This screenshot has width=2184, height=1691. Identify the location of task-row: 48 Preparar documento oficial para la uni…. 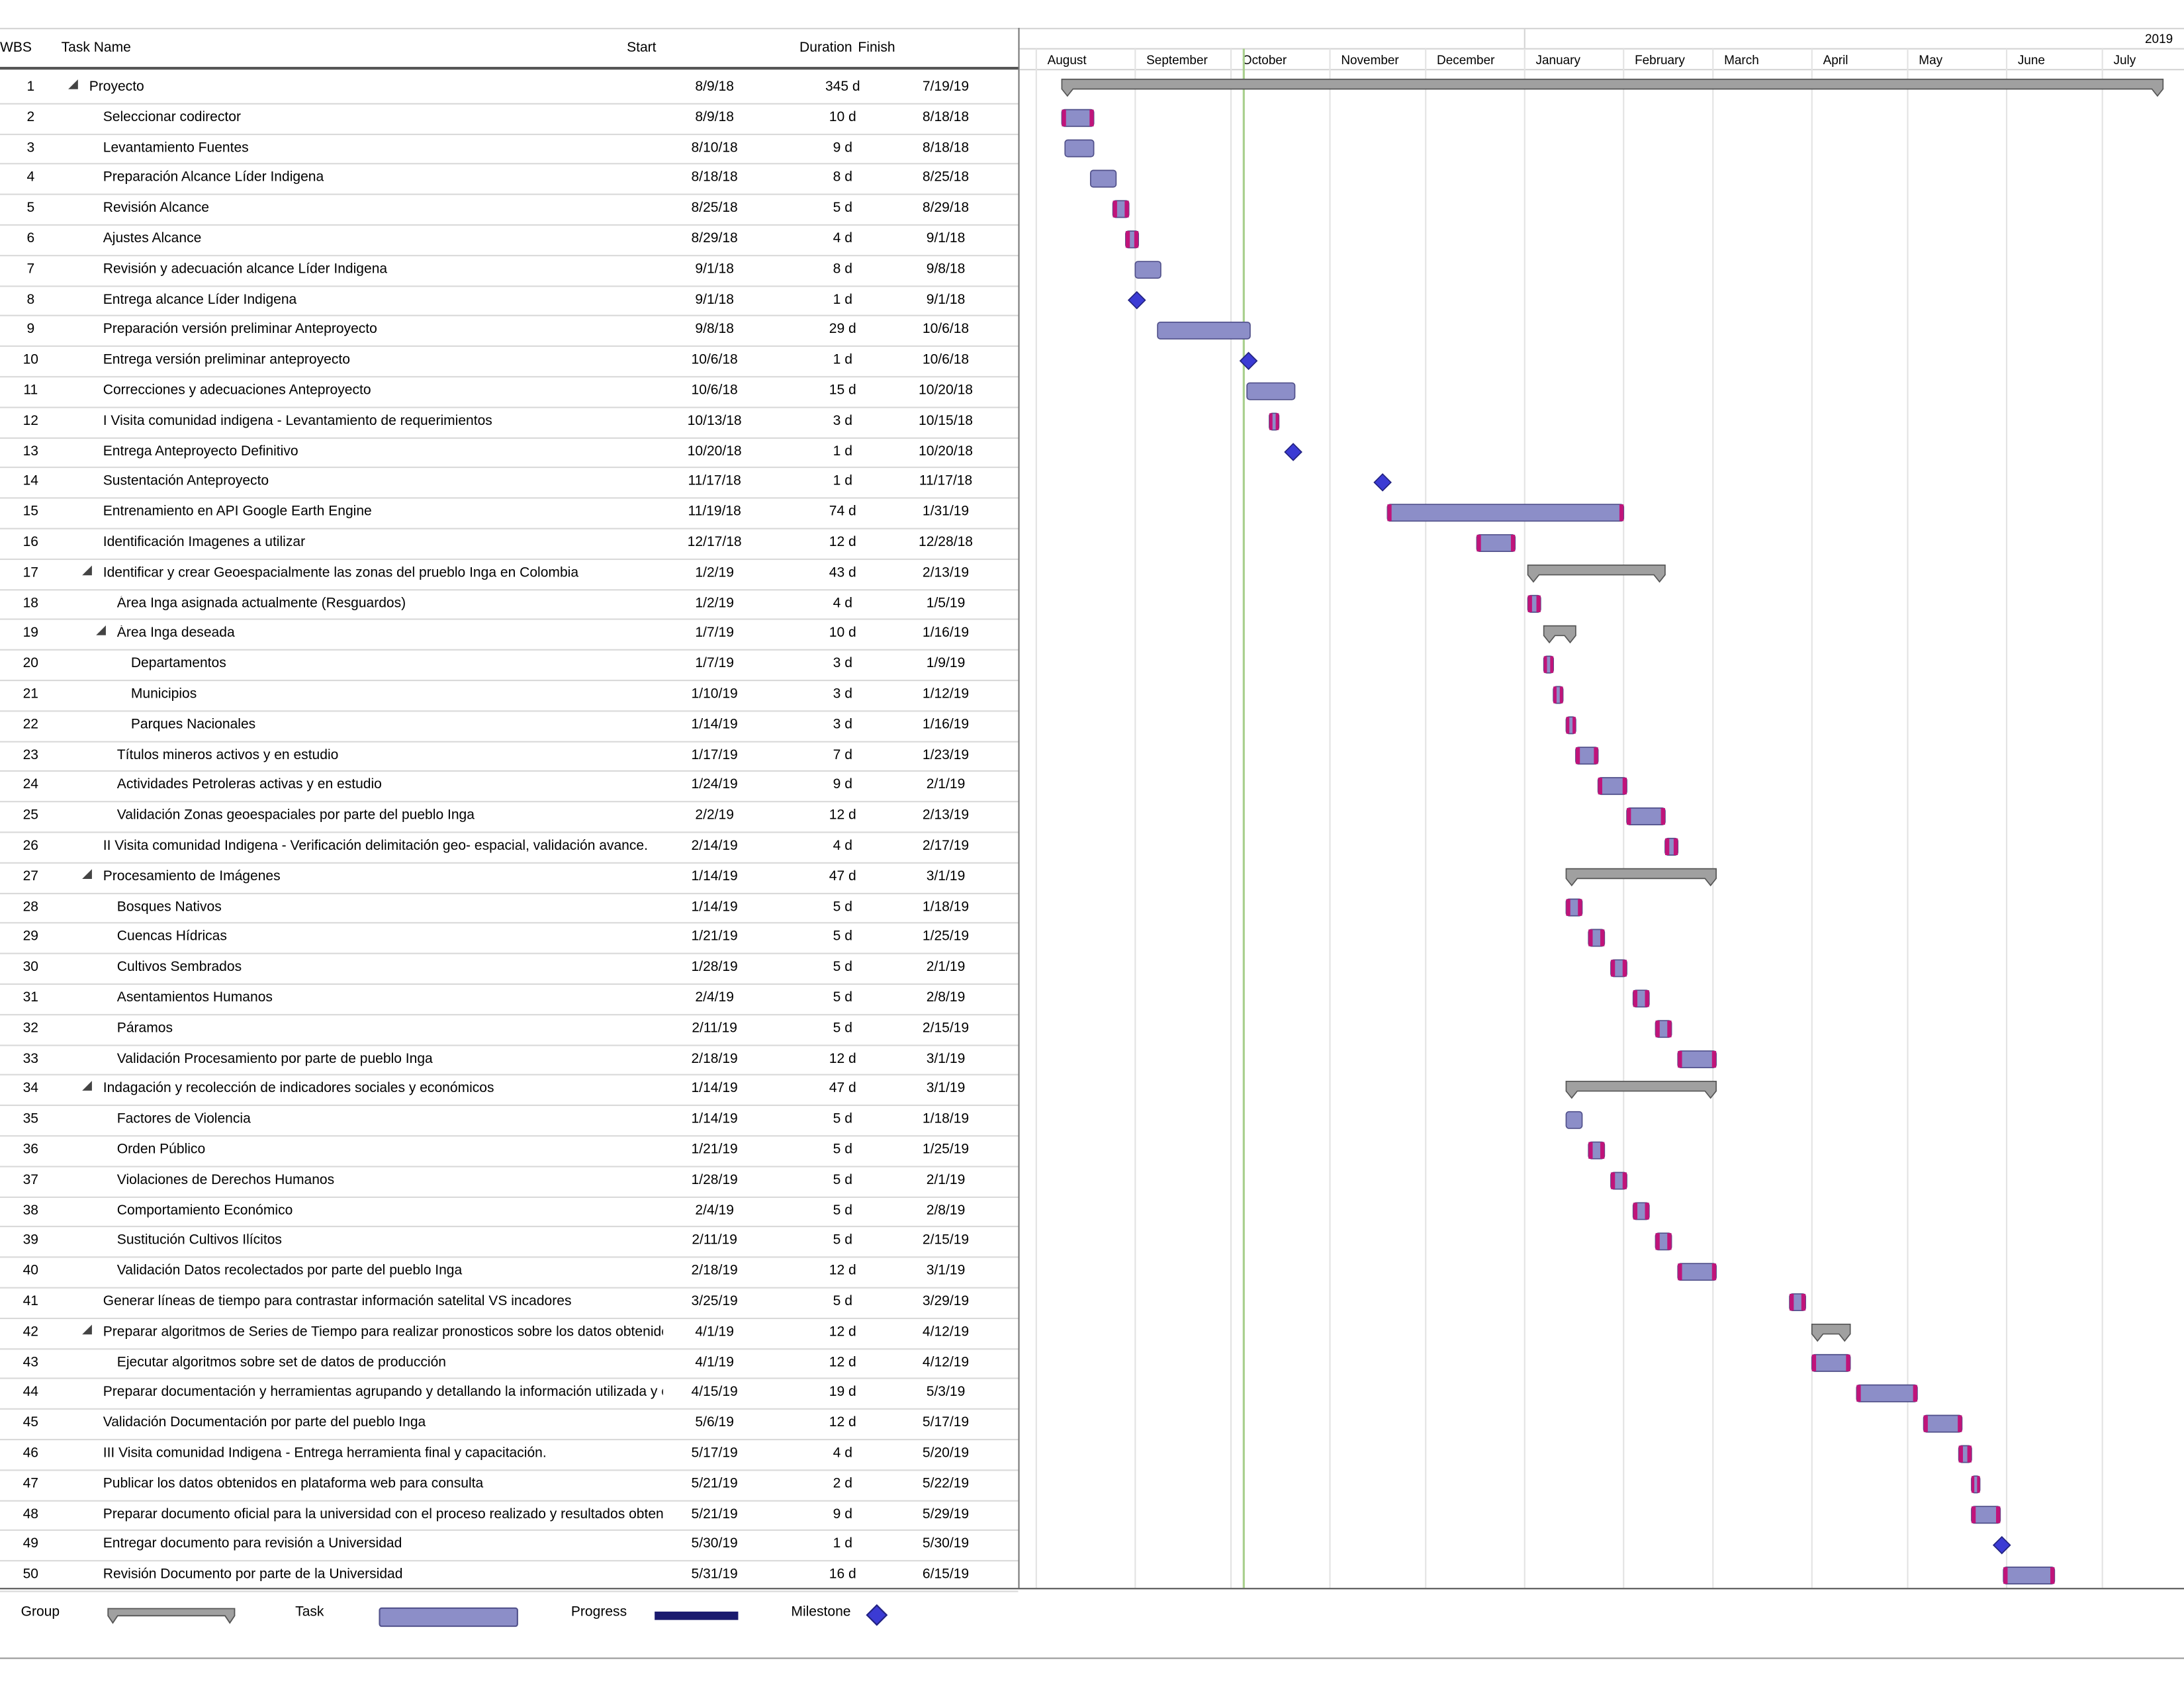
(509, 1516).